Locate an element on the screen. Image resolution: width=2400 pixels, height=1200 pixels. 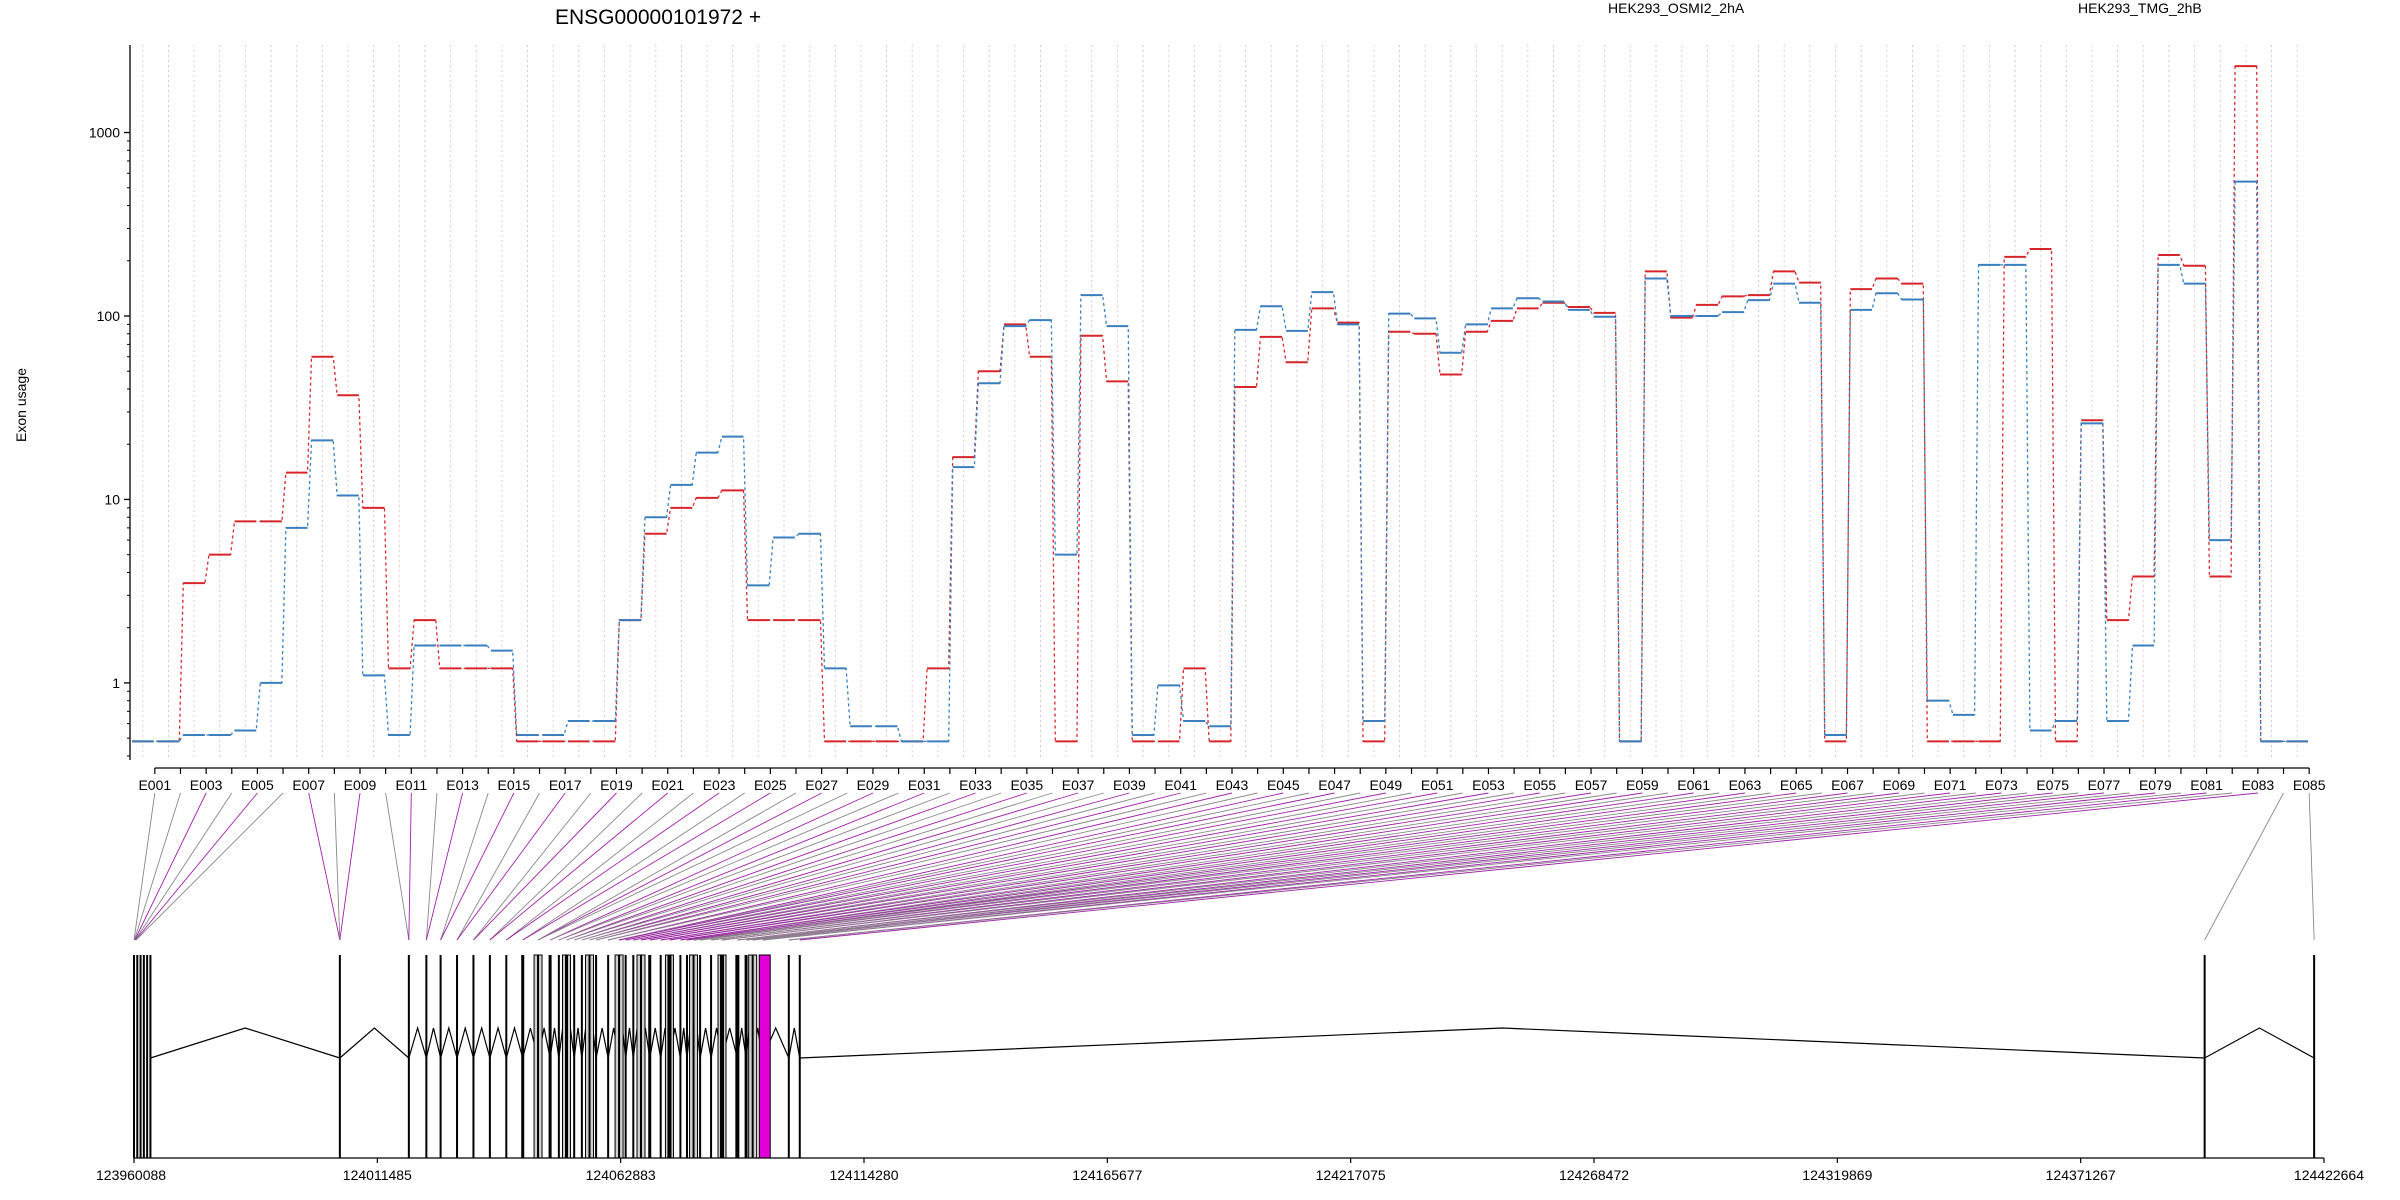
genomic-tick-label: 124319869 is located at coordinates (1837, 1175).